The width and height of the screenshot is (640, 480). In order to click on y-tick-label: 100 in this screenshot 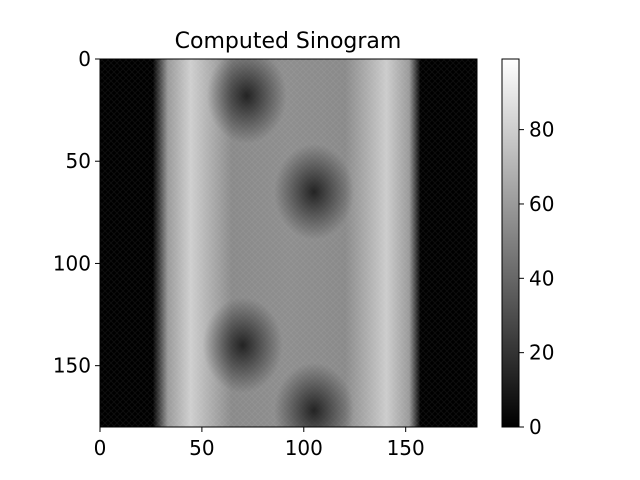, I will do `click(72, 263)`.